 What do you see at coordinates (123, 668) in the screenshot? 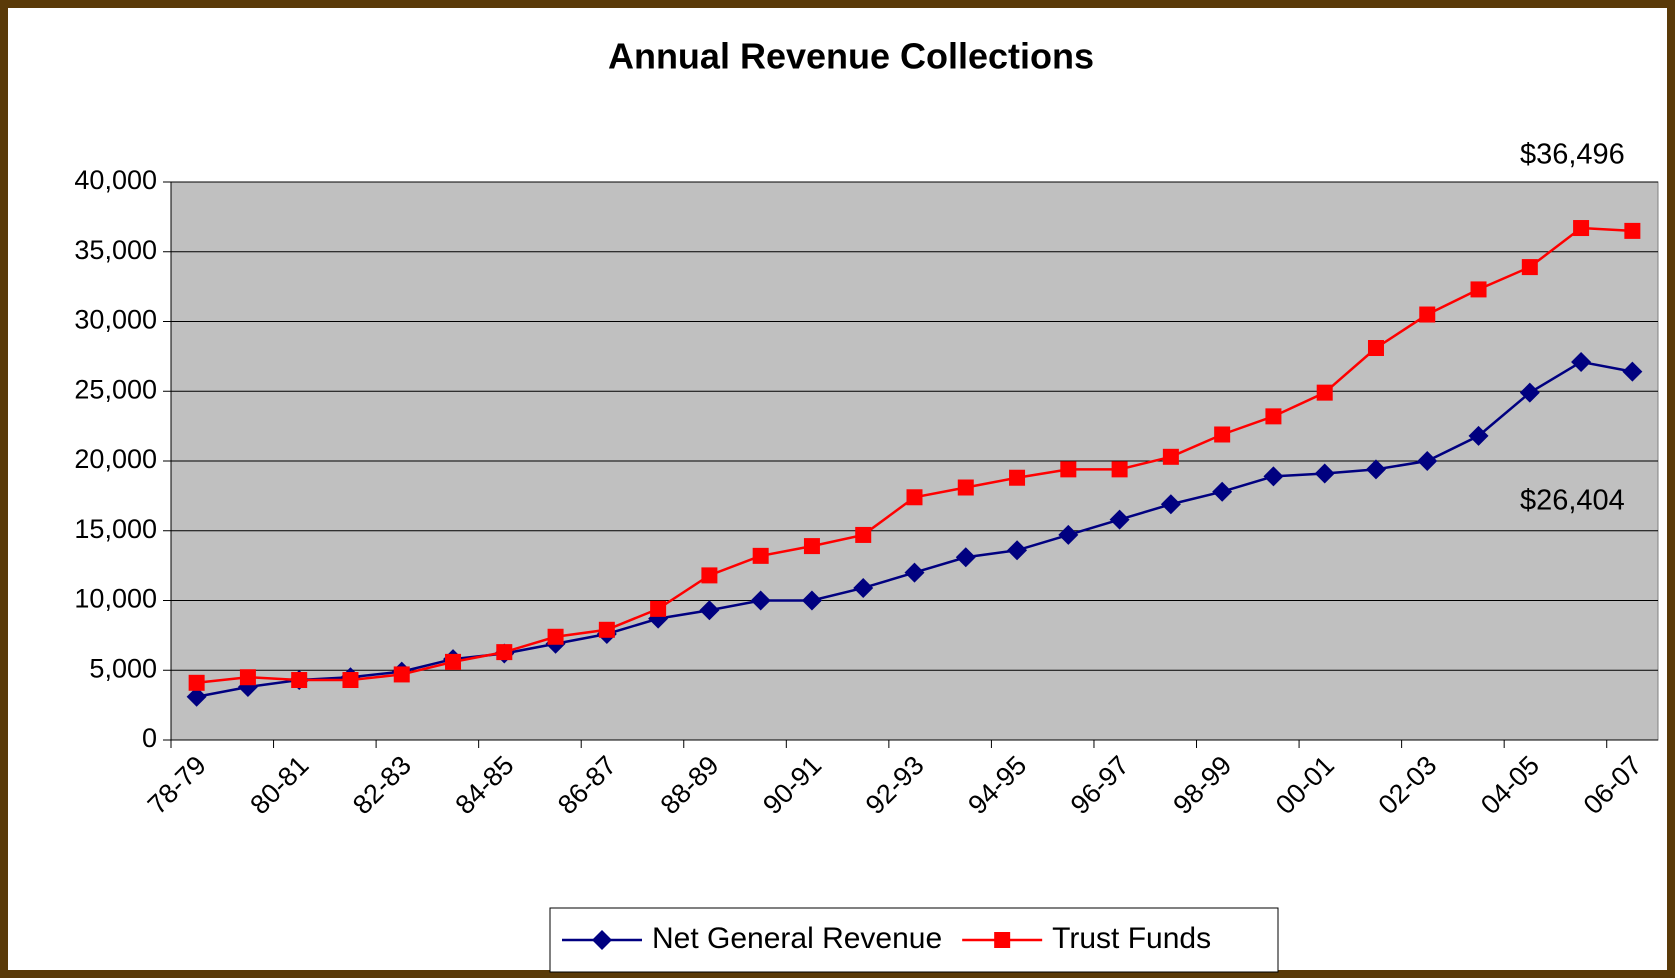
I see `y-tick-label: 5,000` at bounding box center [123, 668].